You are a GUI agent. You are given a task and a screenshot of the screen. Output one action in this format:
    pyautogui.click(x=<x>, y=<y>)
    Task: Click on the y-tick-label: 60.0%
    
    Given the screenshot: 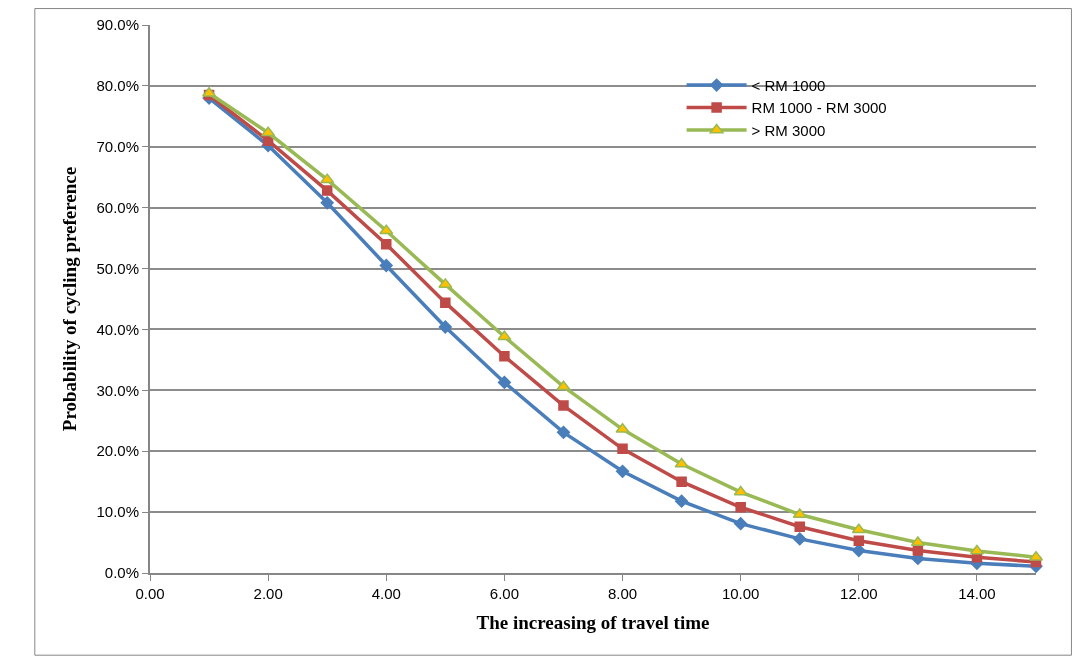 What is the action you would take?
    pyautogui.click(x=117, y=207)
    